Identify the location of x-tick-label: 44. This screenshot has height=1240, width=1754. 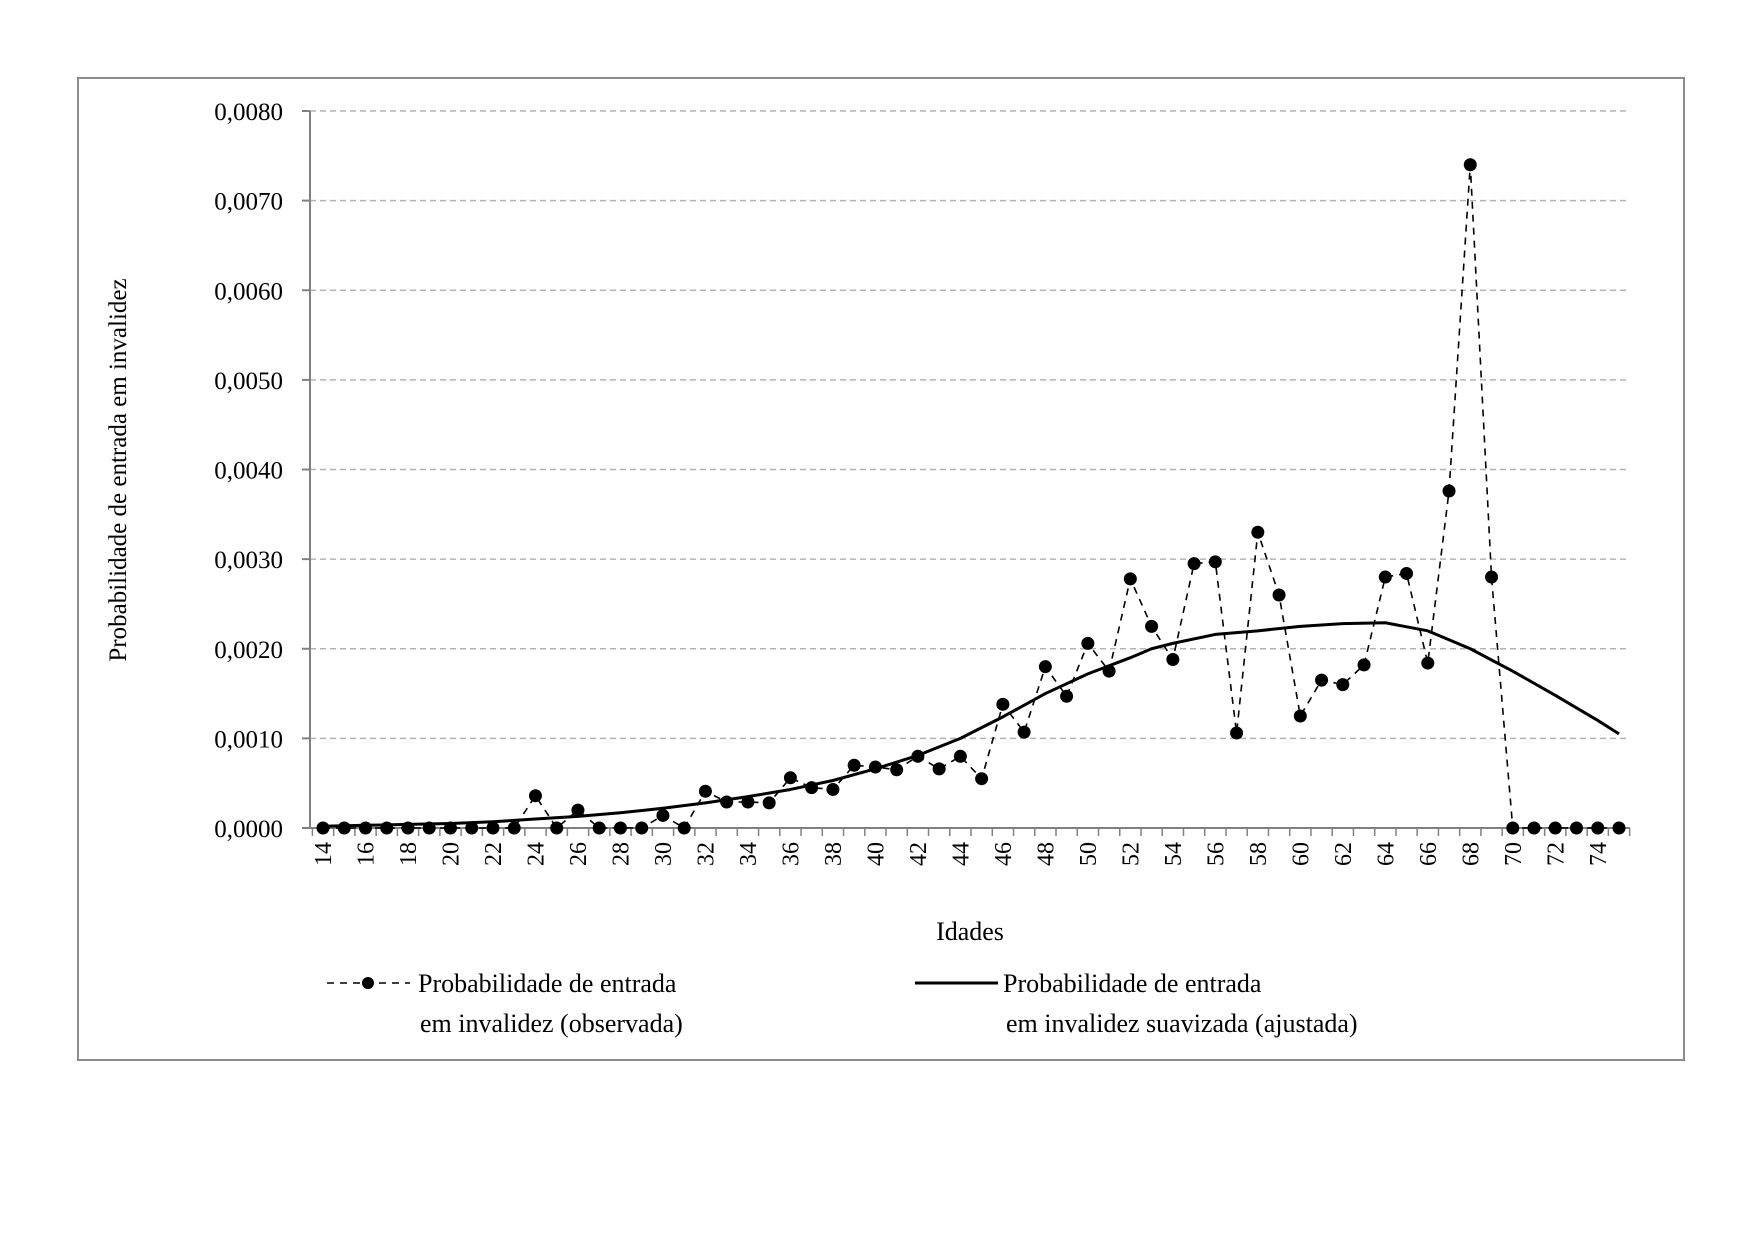
(961, 854).